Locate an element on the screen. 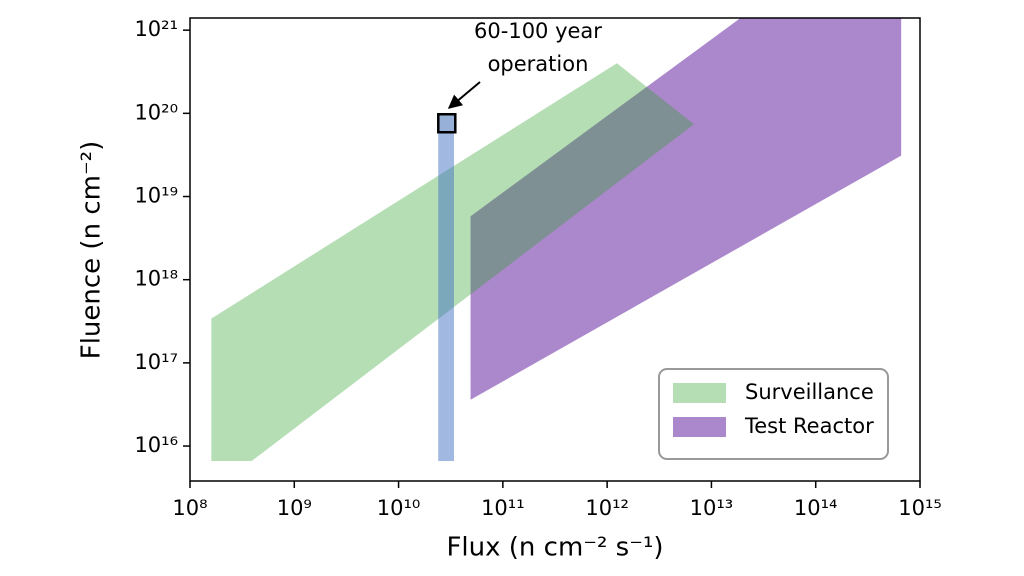 This screenshot has width=1024, height=576. x-tick-label: 10¹¹ is located at coordinates (503, 508).